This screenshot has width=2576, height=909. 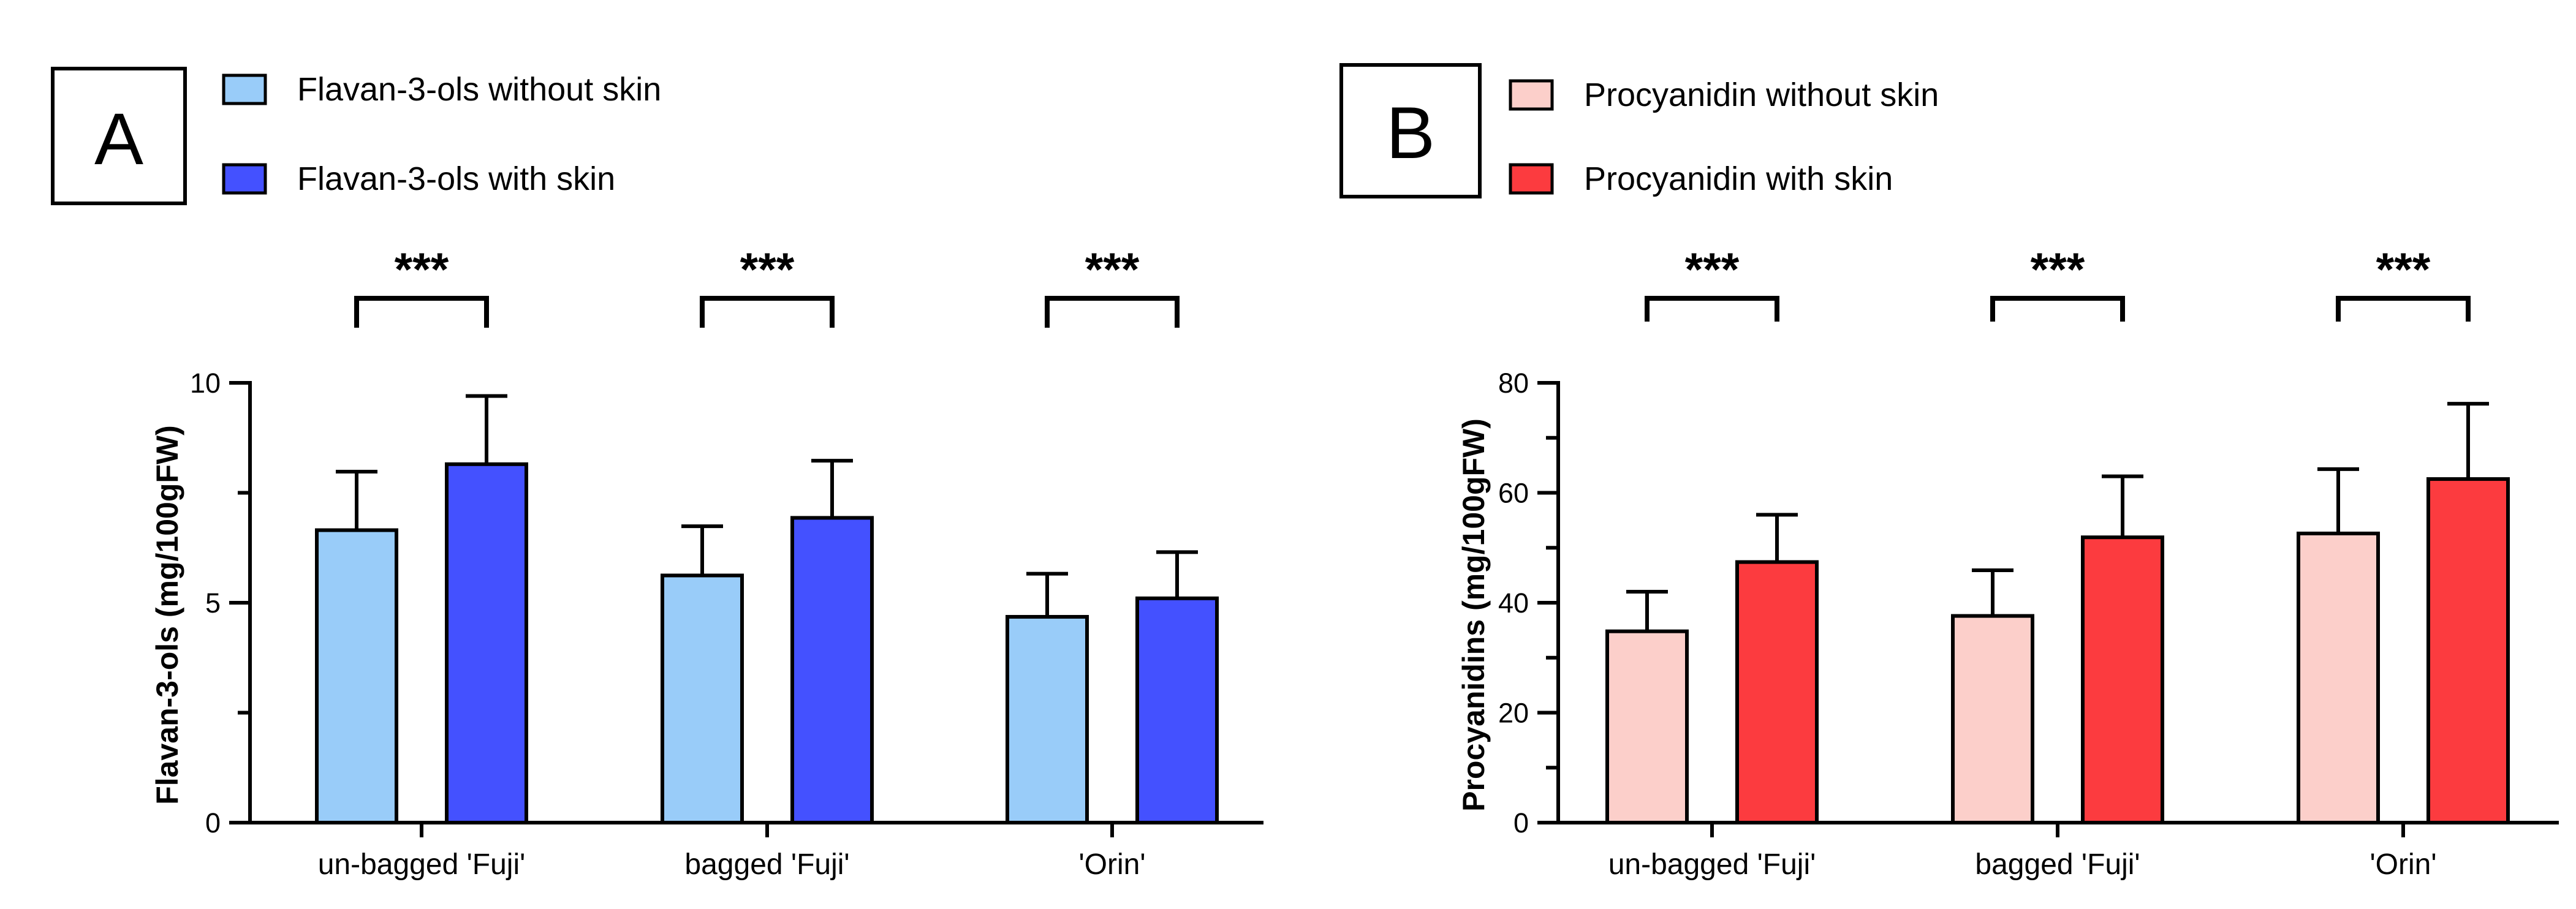 I want to click on panel-label: A, so click(x=118, y=139).